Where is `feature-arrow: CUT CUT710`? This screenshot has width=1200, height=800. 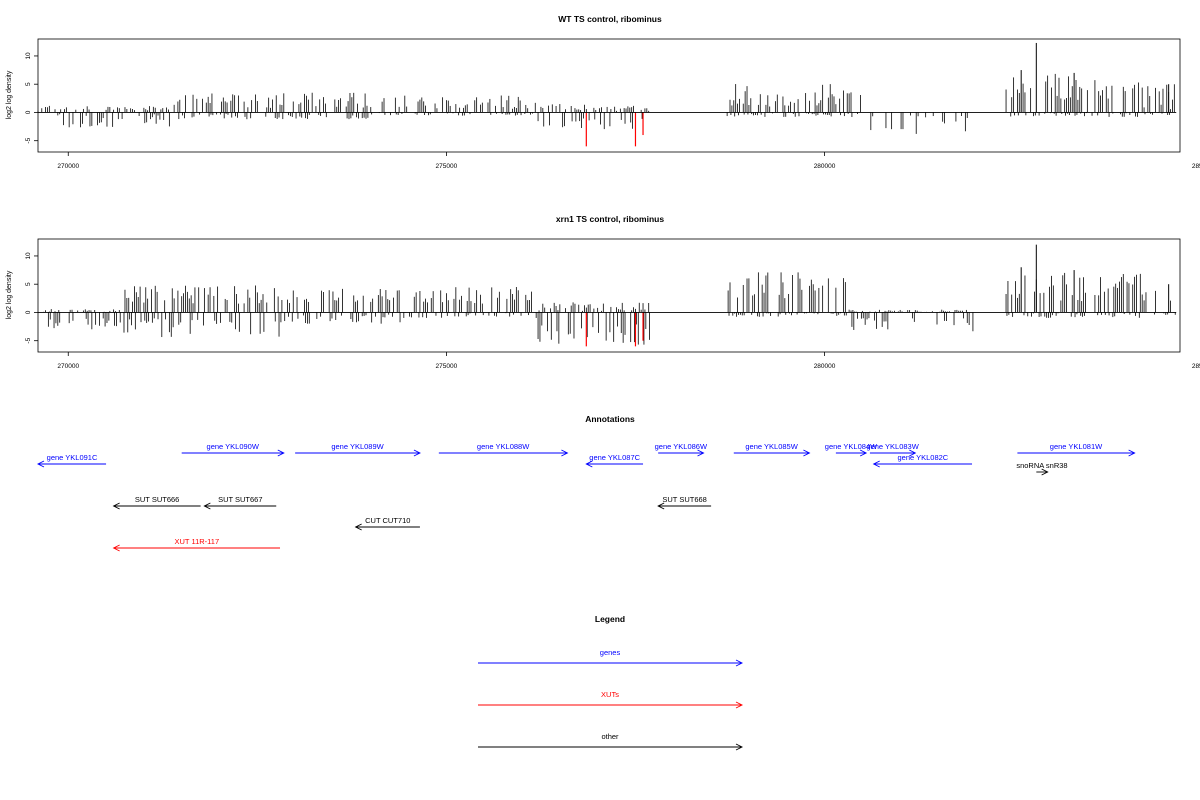
feature-arrow: CUT CUT710 is located at coordinates (387, 523).